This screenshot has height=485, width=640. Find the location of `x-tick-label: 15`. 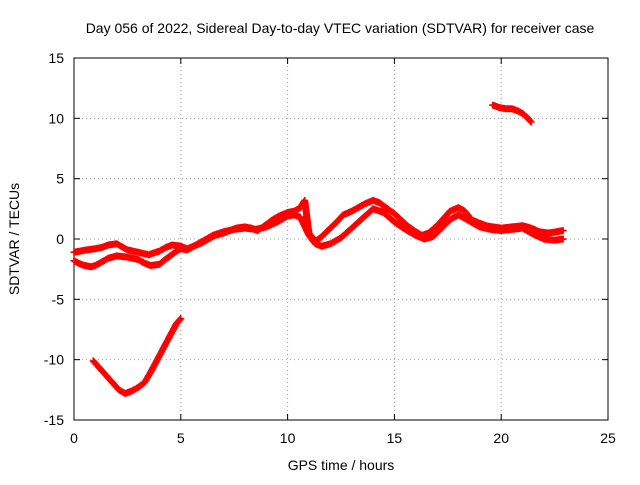

x-tick-label: 15 is located at coordinates (395, 438).